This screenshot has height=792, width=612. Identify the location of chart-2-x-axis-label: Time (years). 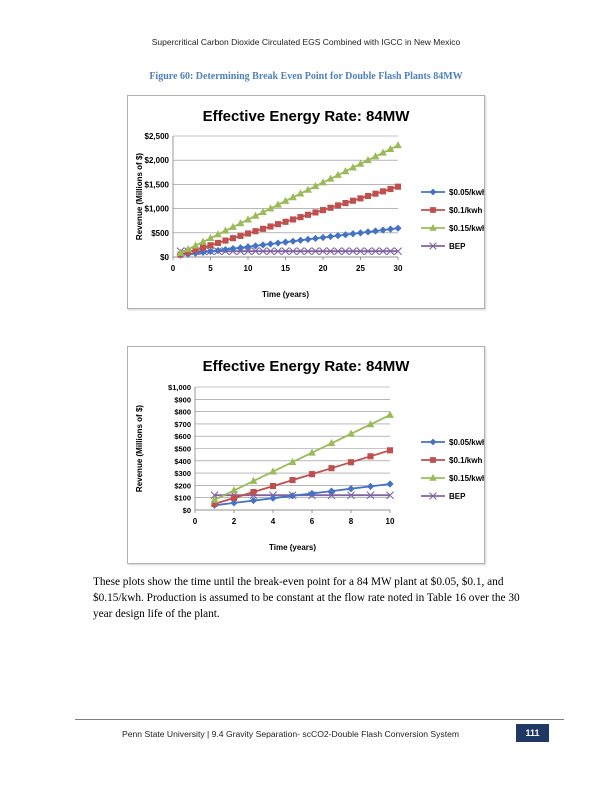
(292, 547).